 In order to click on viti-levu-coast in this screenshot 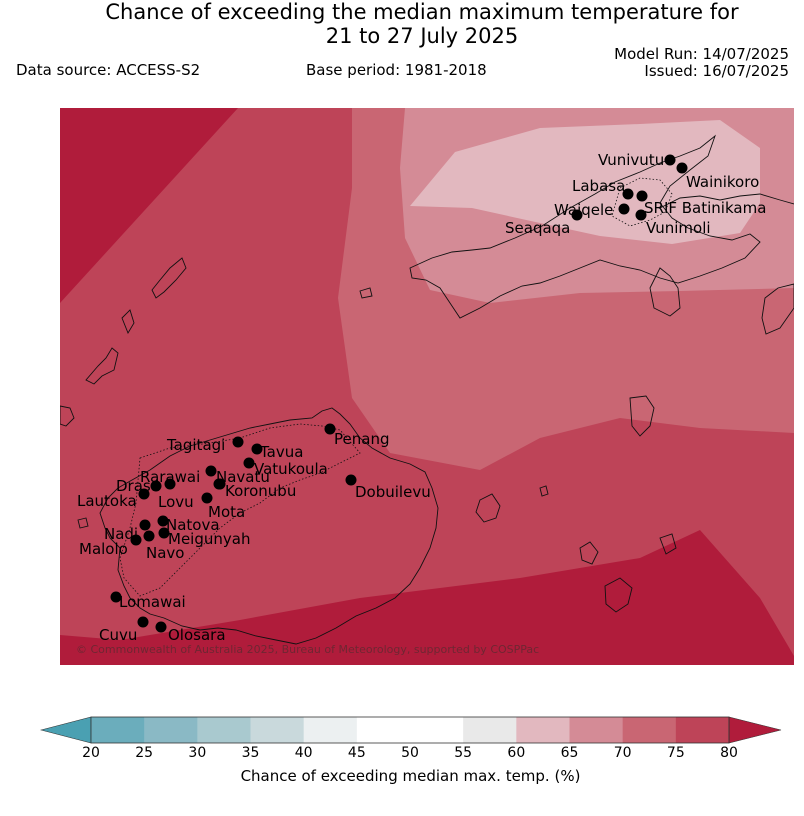, I will do `click(269, 526)`.